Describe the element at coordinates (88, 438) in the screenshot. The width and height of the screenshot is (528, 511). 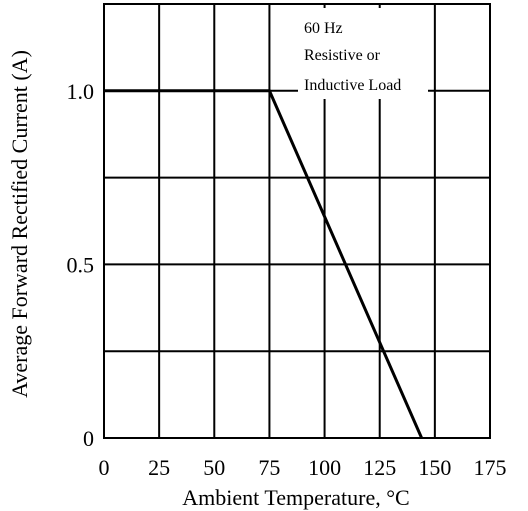
I see `y-tick-label: 0` at that location.